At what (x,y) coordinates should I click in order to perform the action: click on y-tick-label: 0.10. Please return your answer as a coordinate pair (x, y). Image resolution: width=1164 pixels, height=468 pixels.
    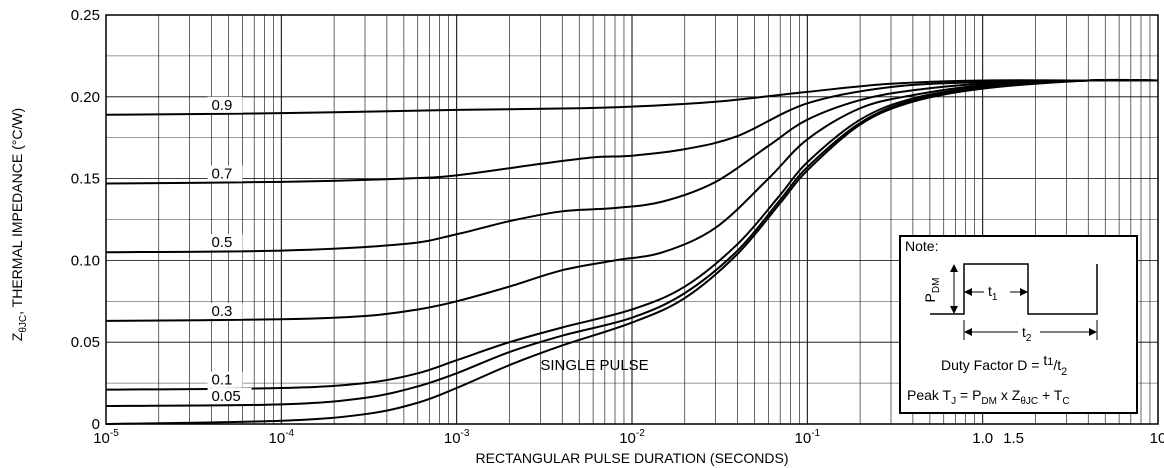
    Looking at the image, I should click on (85, 260).